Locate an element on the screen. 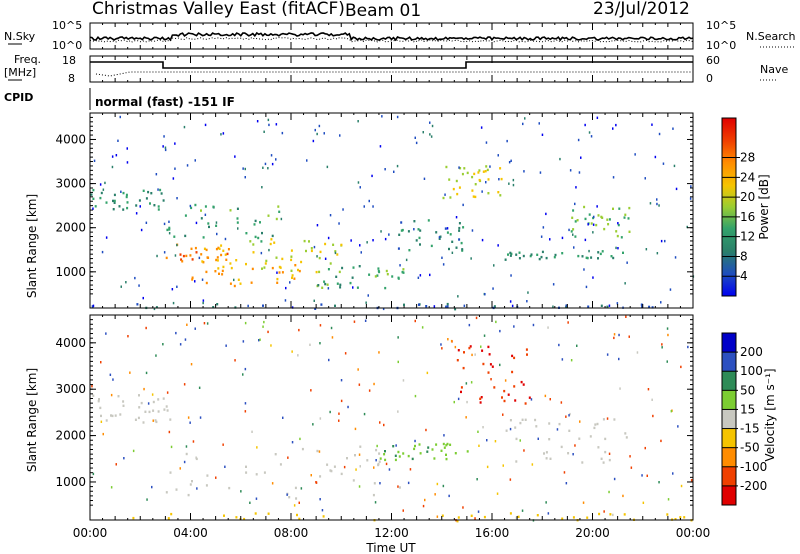 The height and width of the screenshot is (554, 800). velocity-colorbar-tick-label: -200 is located at coordinates (753, 486).